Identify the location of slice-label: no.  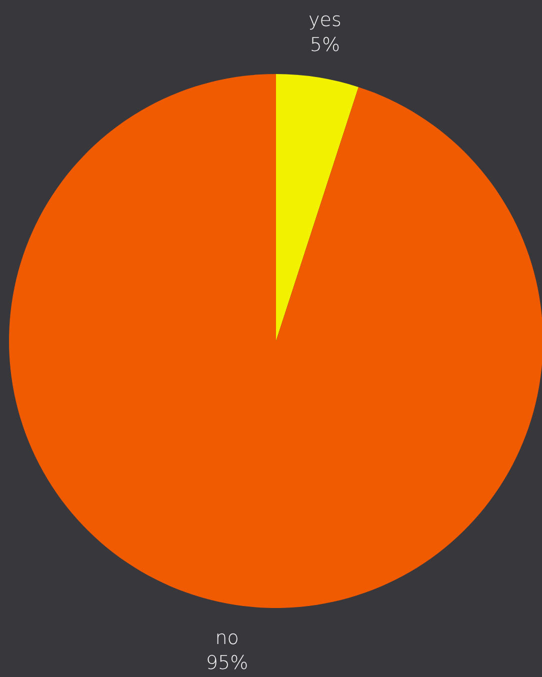
(227, 638).